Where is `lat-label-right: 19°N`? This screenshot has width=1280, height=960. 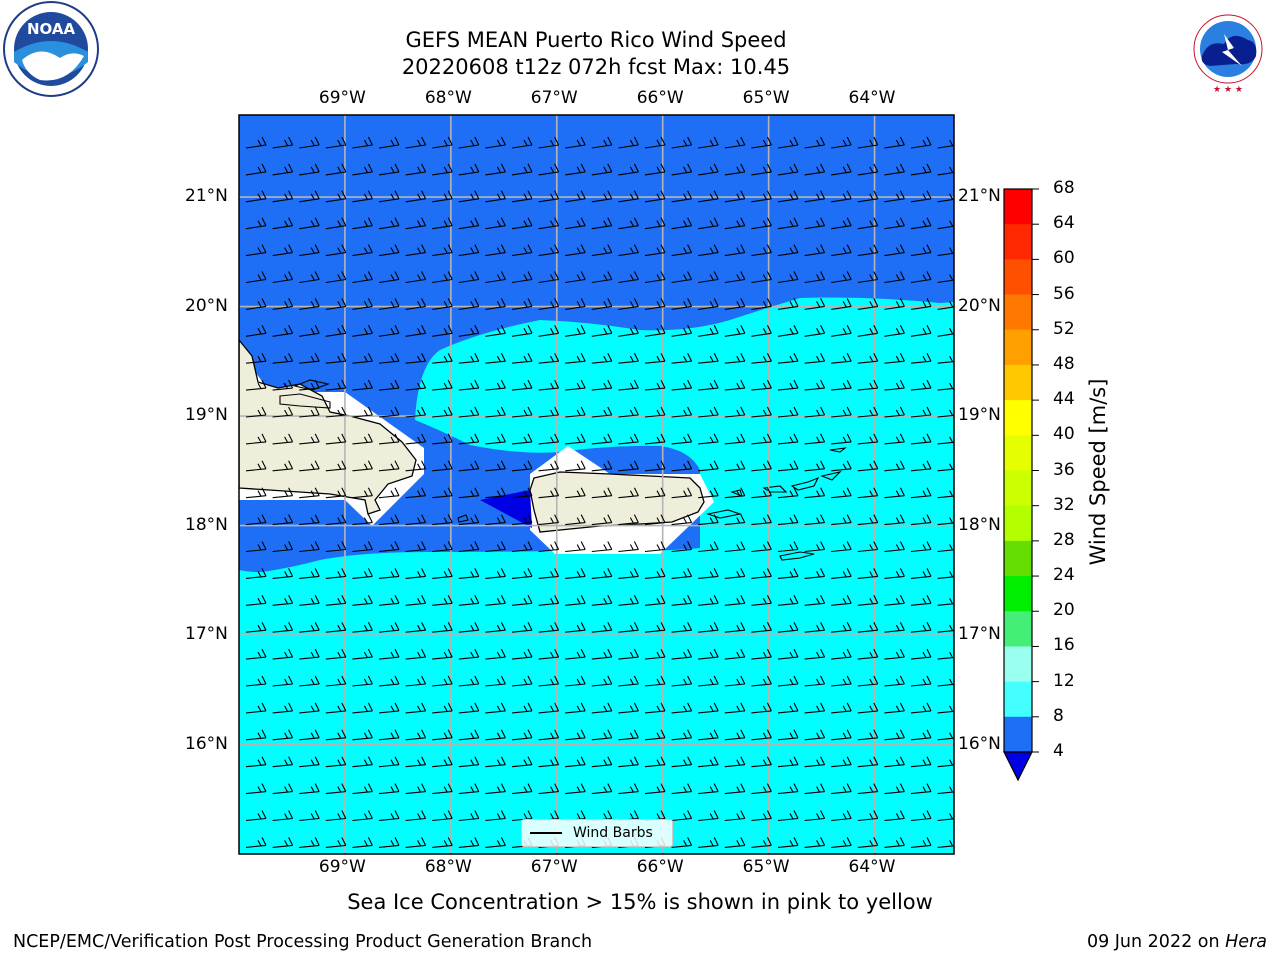 lat-label-right: 19°N is located at coordinates (979, 415).